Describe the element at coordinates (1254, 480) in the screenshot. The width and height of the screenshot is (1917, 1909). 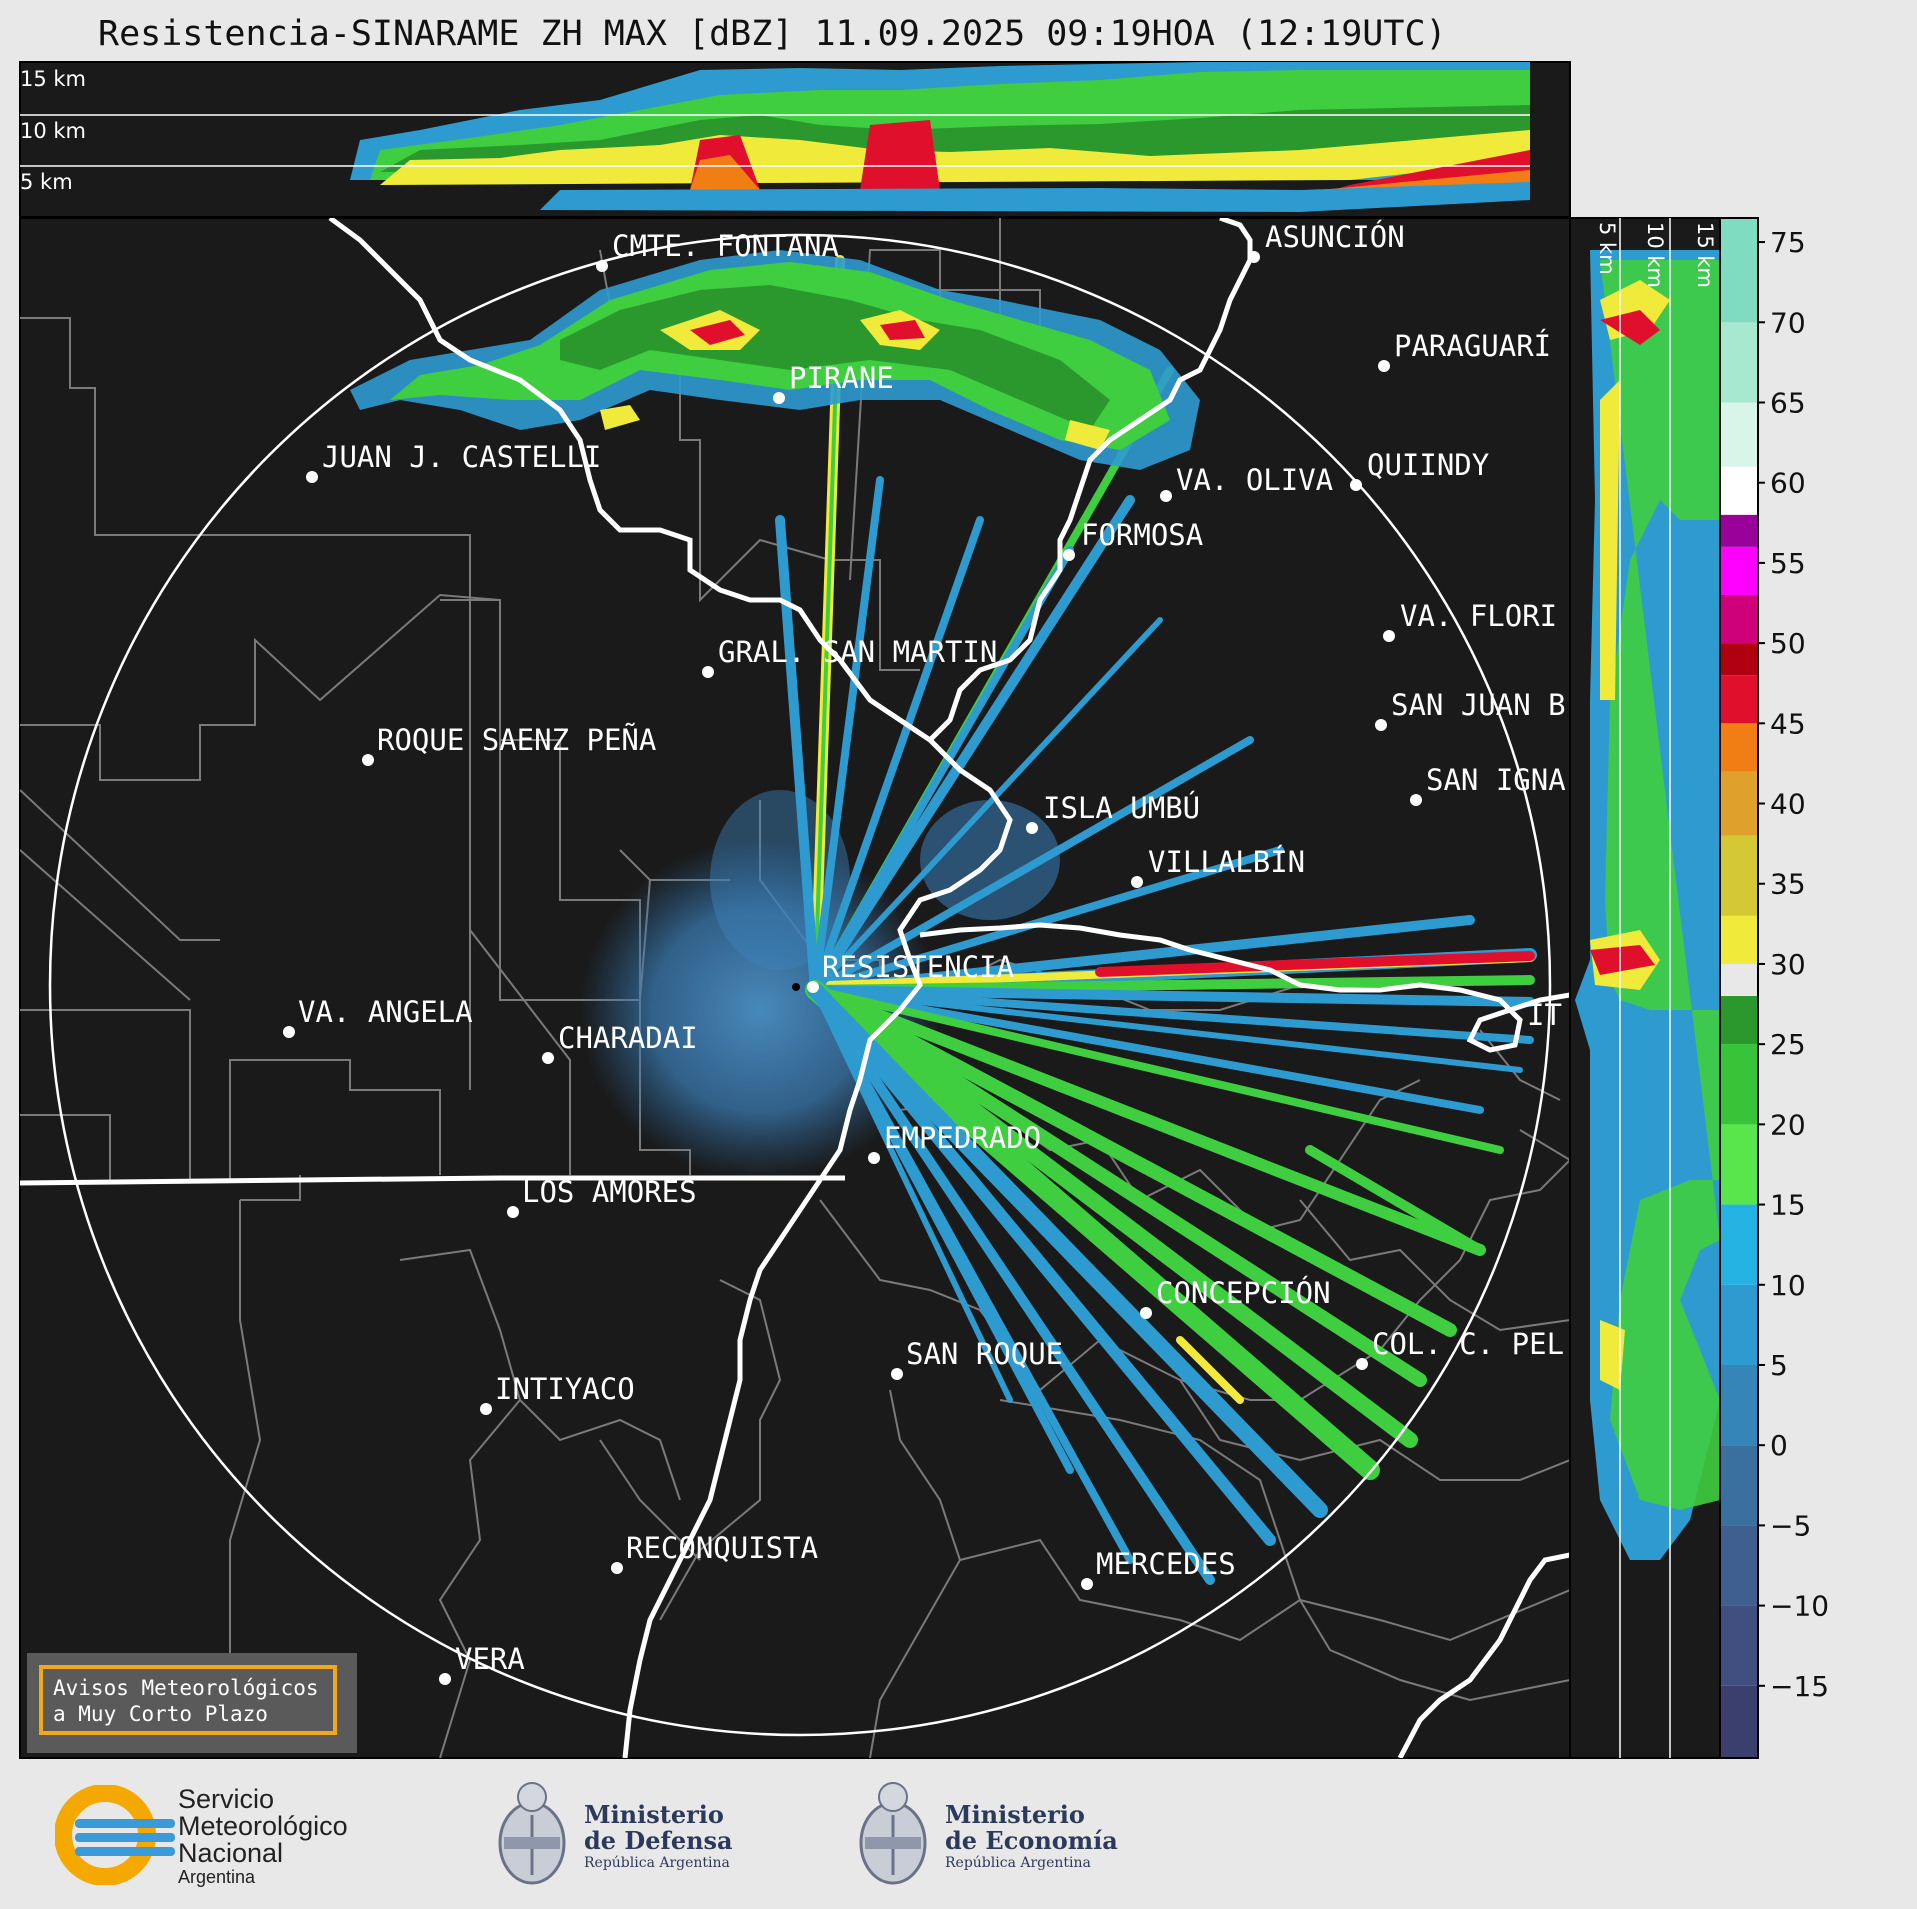
I see `city-label: VA. OLIVA` at that location.